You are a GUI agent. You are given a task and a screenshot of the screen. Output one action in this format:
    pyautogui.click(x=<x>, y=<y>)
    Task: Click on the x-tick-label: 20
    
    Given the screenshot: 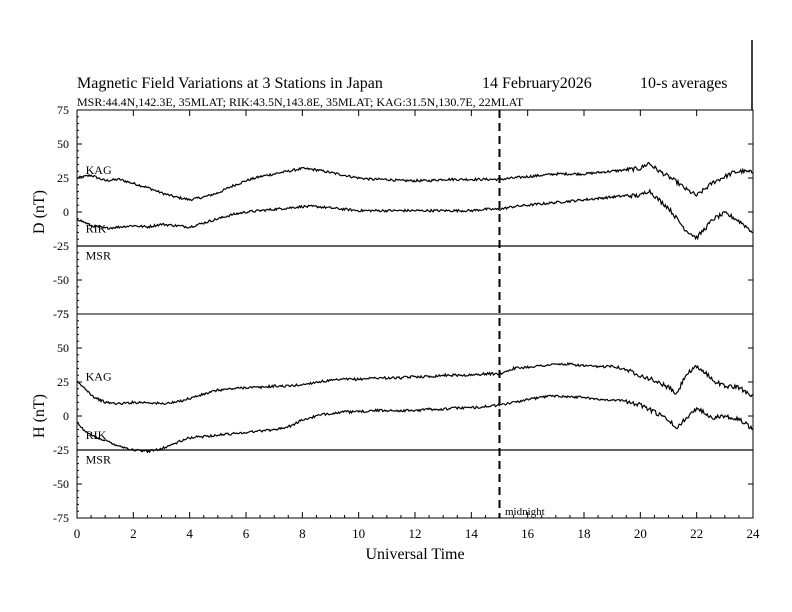 What is the action you would take?
    pyautogui.click(x=640, y=533)
    